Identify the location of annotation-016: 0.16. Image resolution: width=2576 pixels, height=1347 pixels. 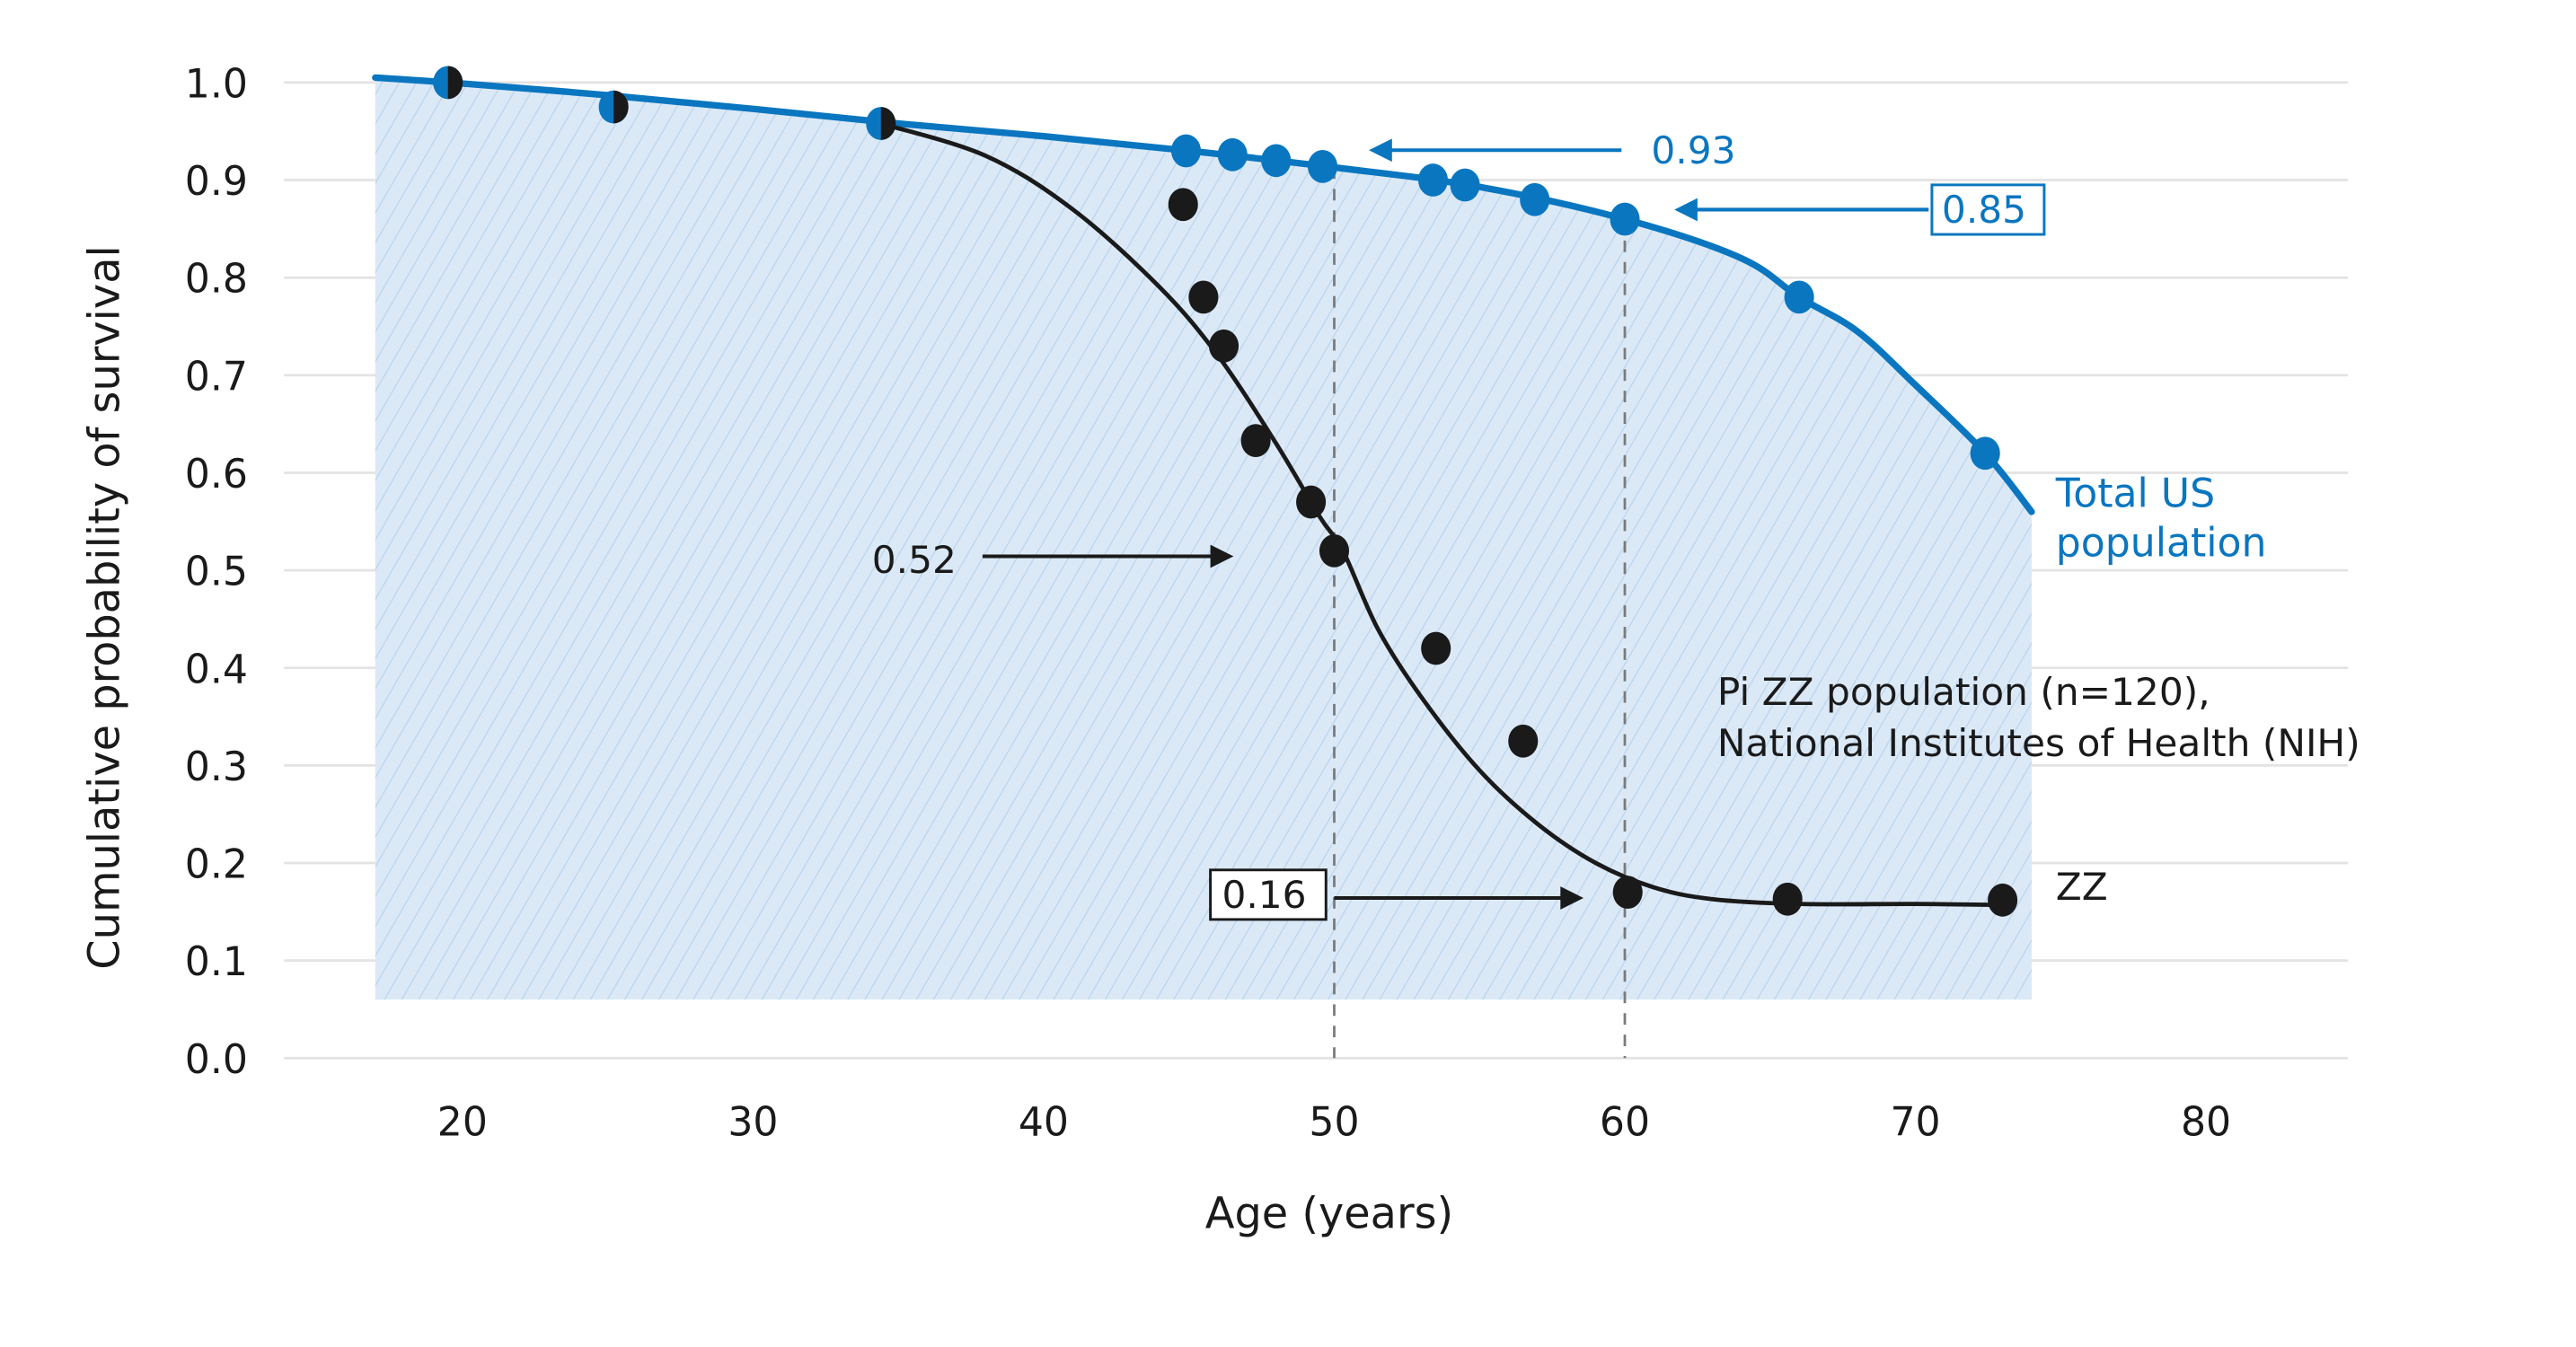
(1396, 894).